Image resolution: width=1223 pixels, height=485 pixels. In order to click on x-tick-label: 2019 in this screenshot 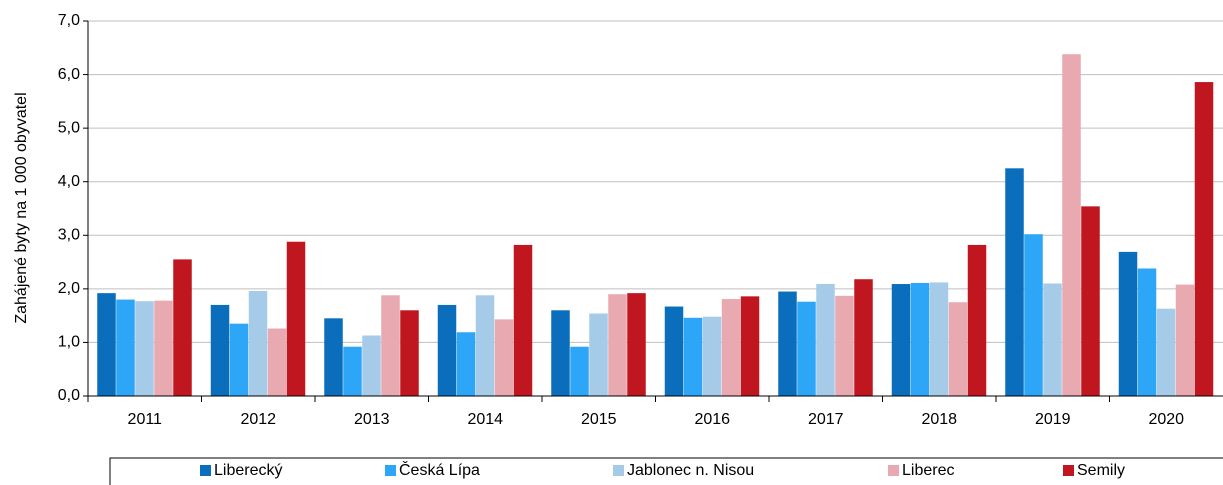, I will do `click(1053, 419)`.